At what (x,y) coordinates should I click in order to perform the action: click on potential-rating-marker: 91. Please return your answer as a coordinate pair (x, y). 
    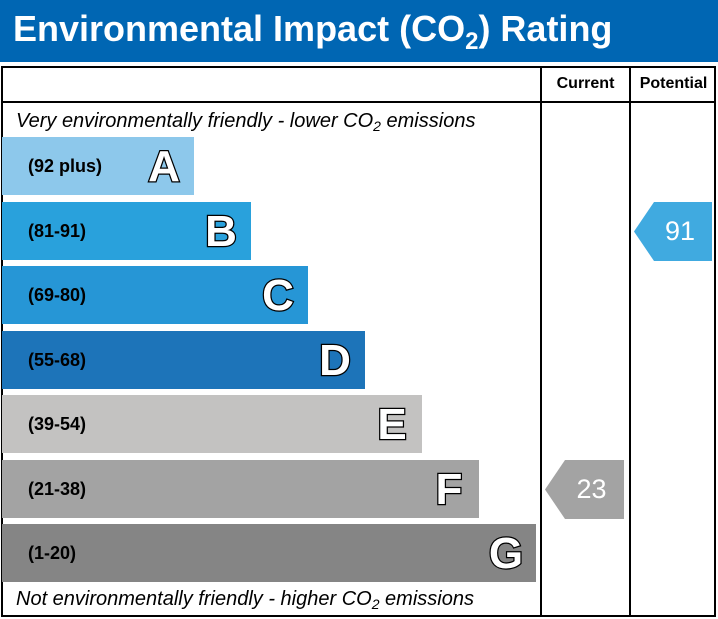
    Looking at the image, I should click on (673, 231).